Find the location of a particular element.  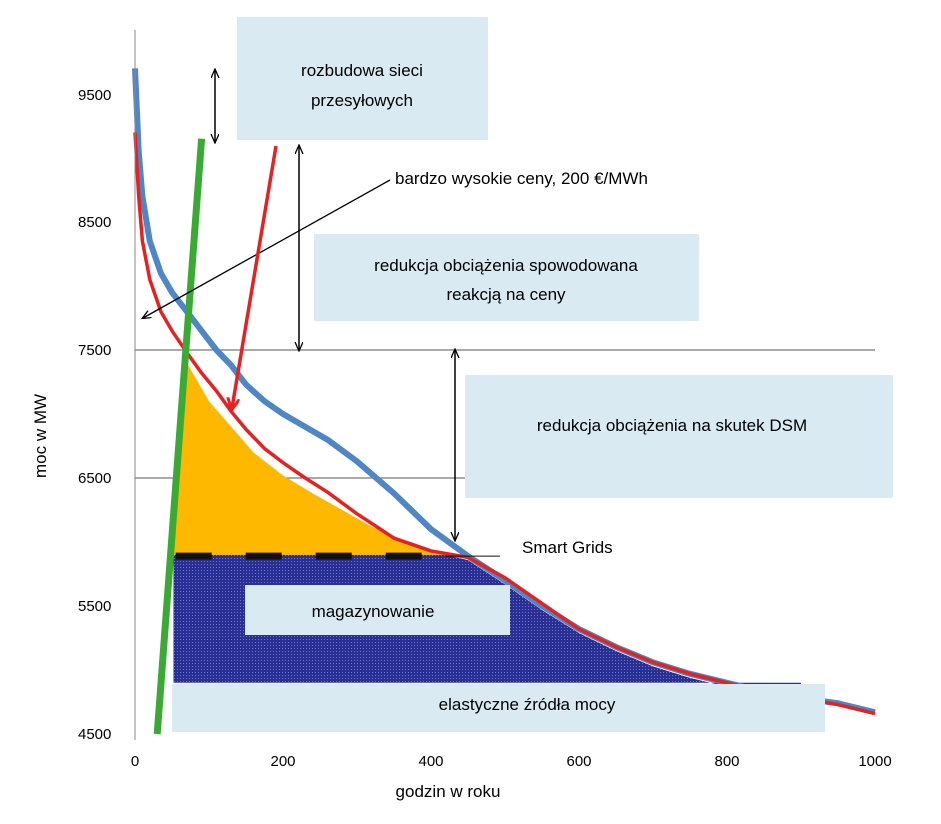

annotation-box-text: reakcją na ceny is located at coordinates (506, 294).